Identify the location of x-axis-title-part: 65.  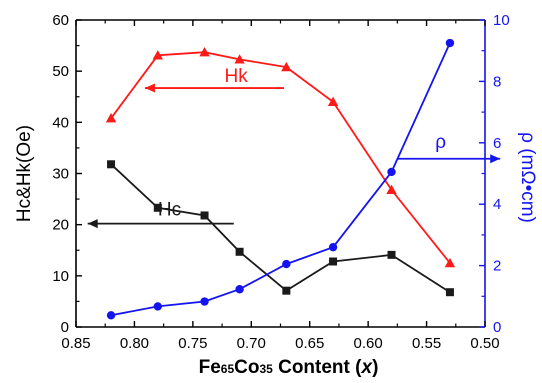
(228, 369).